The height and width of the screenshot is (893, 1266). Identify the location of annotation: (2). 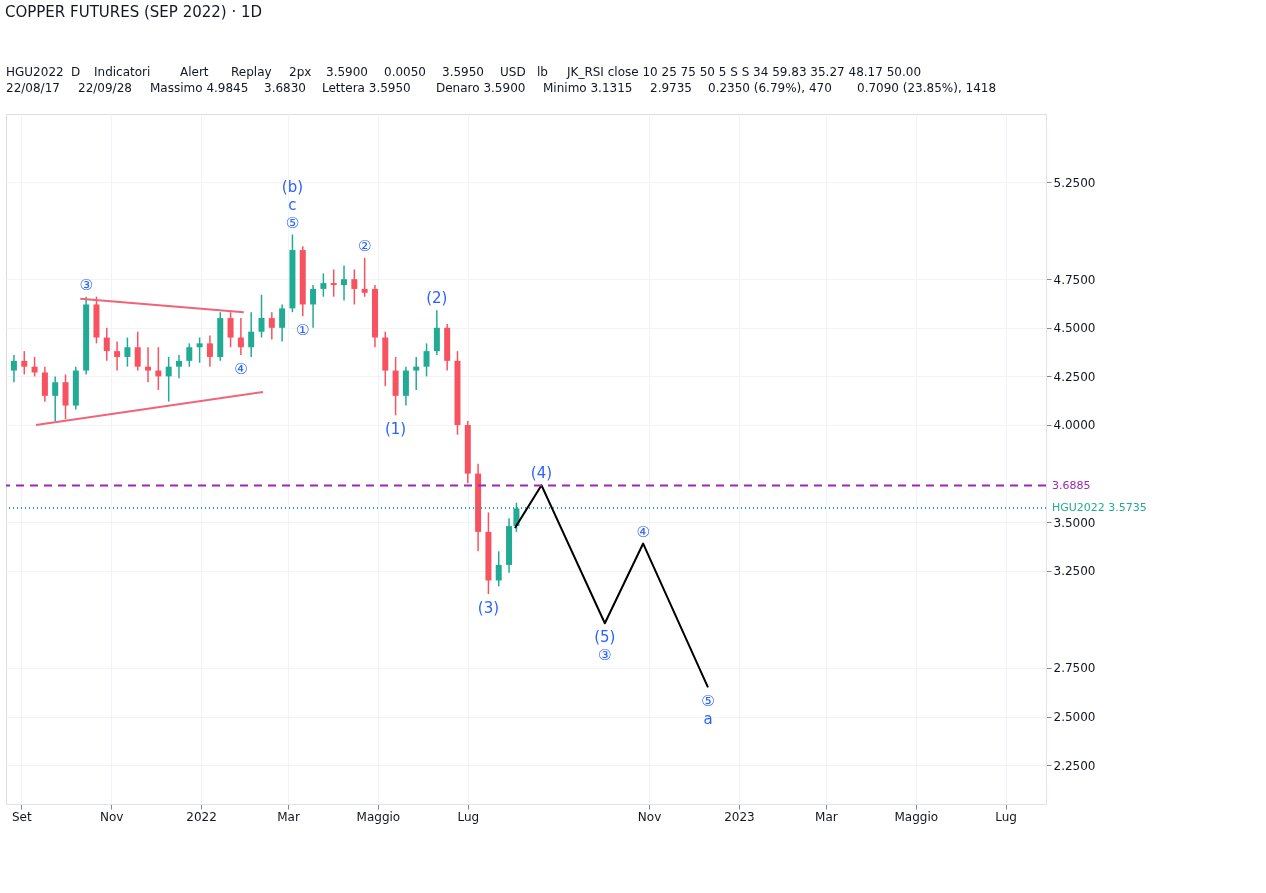
(437, 298).